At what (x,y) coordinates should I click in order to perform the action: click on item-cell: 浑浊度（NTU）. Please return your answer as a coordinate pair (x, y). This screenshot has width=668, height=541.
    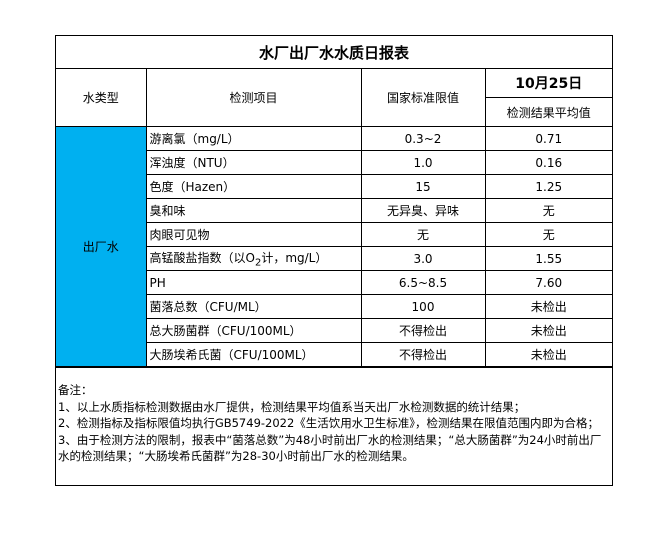
    Looking at the image, I should click on (254, 162).